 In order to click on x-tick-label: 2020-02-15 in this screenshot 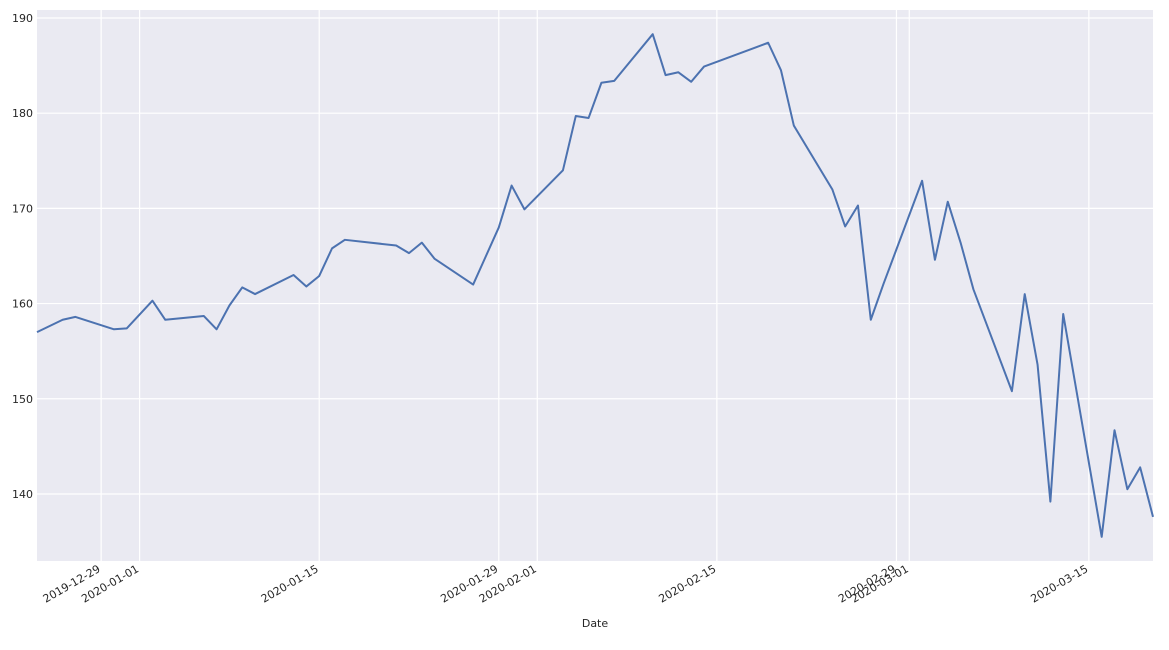, I will do `click(687, 583)`.